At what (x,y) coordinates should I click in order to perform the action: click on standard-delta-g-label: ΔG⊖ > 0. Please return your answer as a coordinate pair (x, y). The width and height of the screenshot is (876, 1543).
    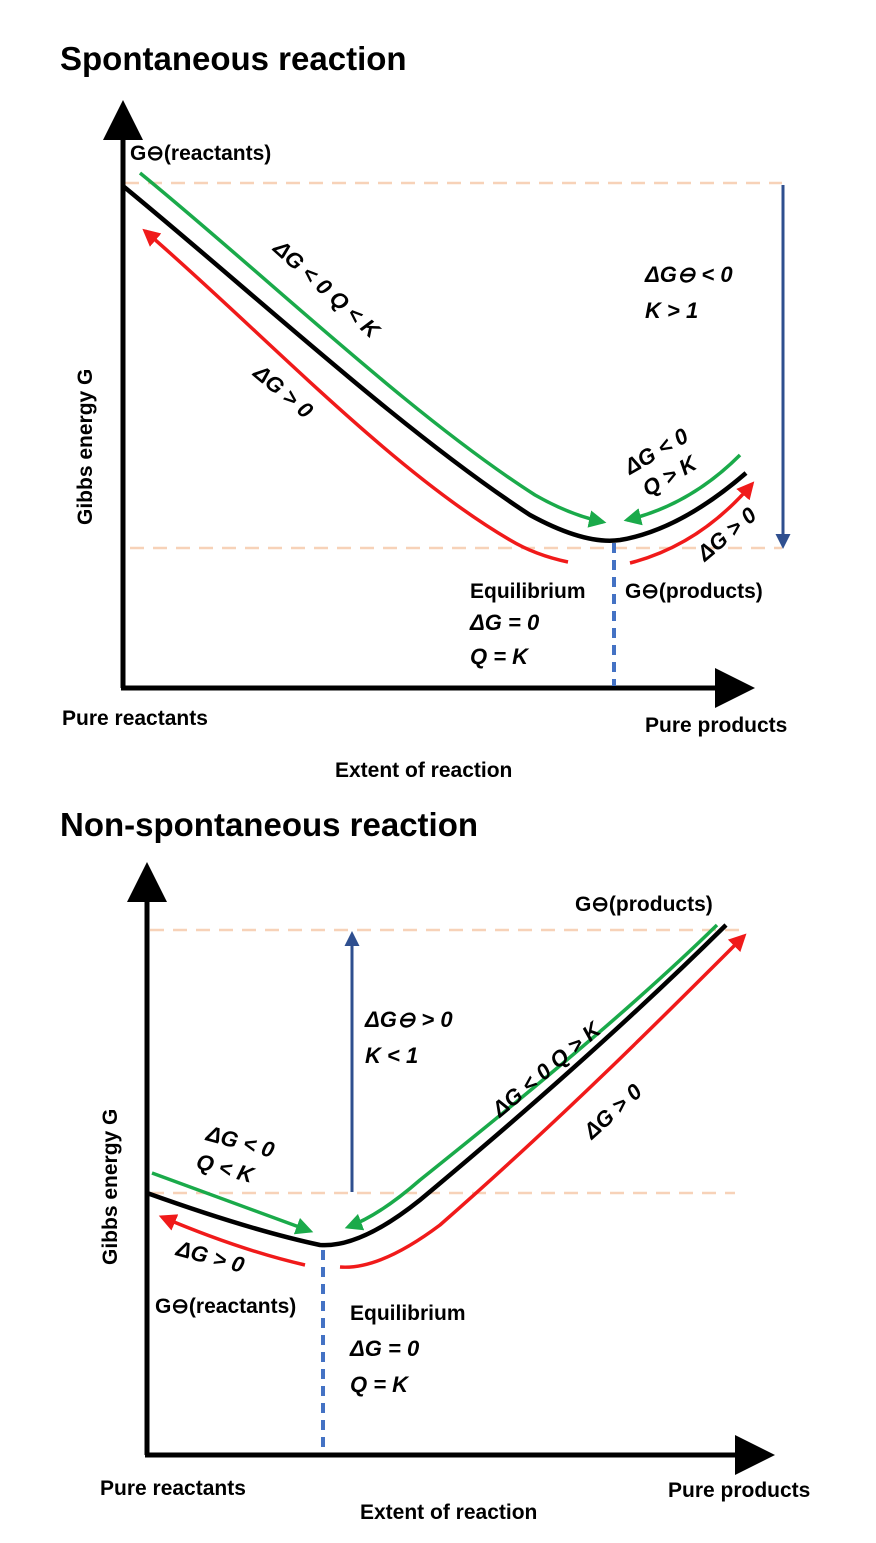
    Looking at the image, I should click on (408, 1019).